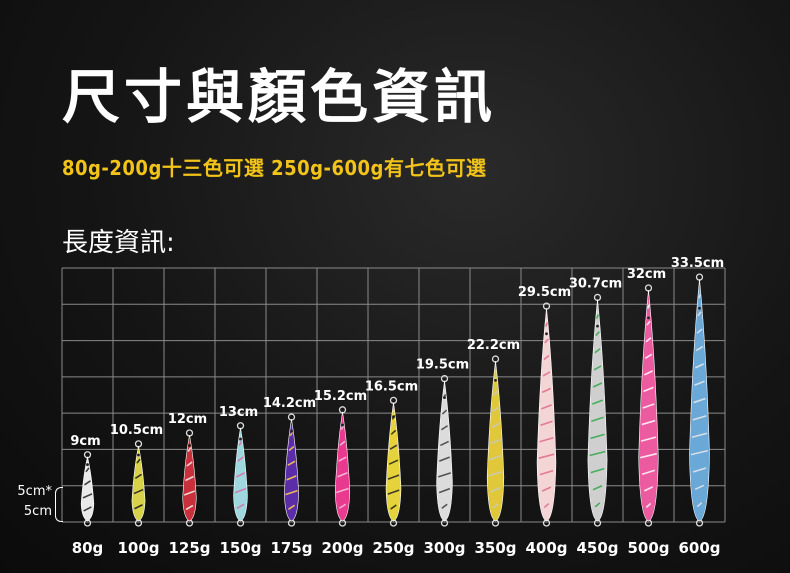  Describe the element at coordinates (444, 548) in the screenshot. I see `weight-tick-label: 300g` at that location.